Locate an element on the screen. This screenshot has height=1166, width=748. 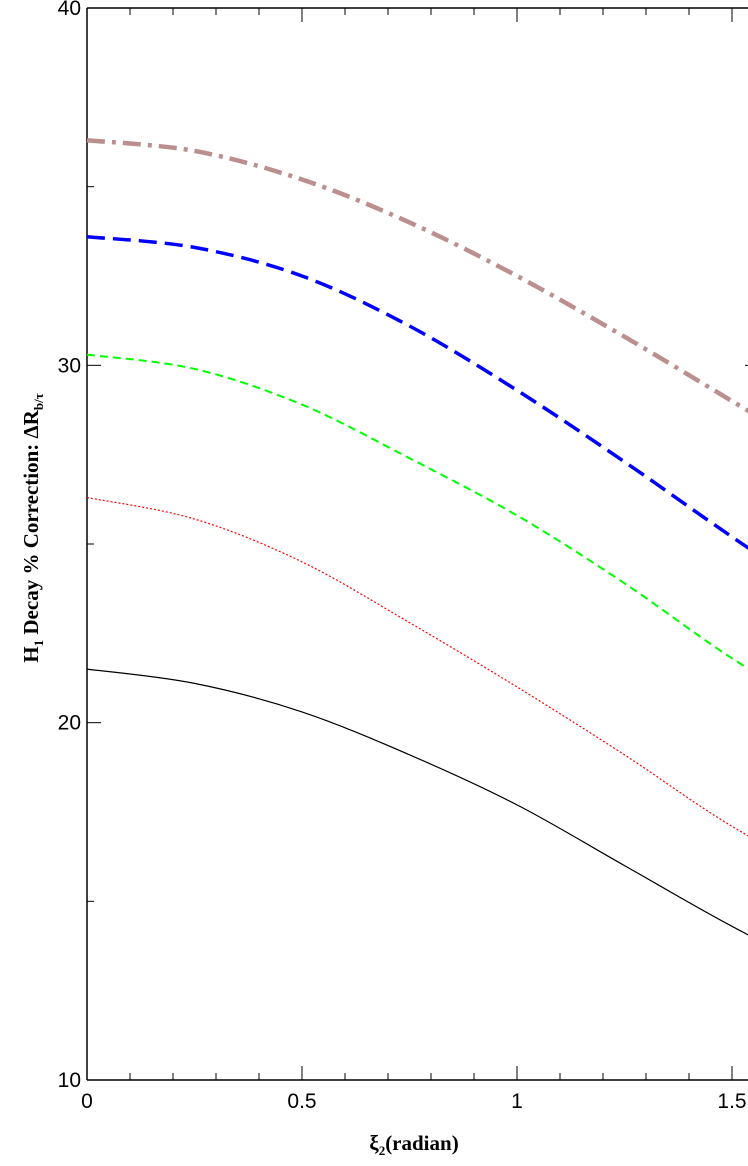
y-axis-title-part2: Decay % Correction: ΔR is located at coordinates (31, 524).